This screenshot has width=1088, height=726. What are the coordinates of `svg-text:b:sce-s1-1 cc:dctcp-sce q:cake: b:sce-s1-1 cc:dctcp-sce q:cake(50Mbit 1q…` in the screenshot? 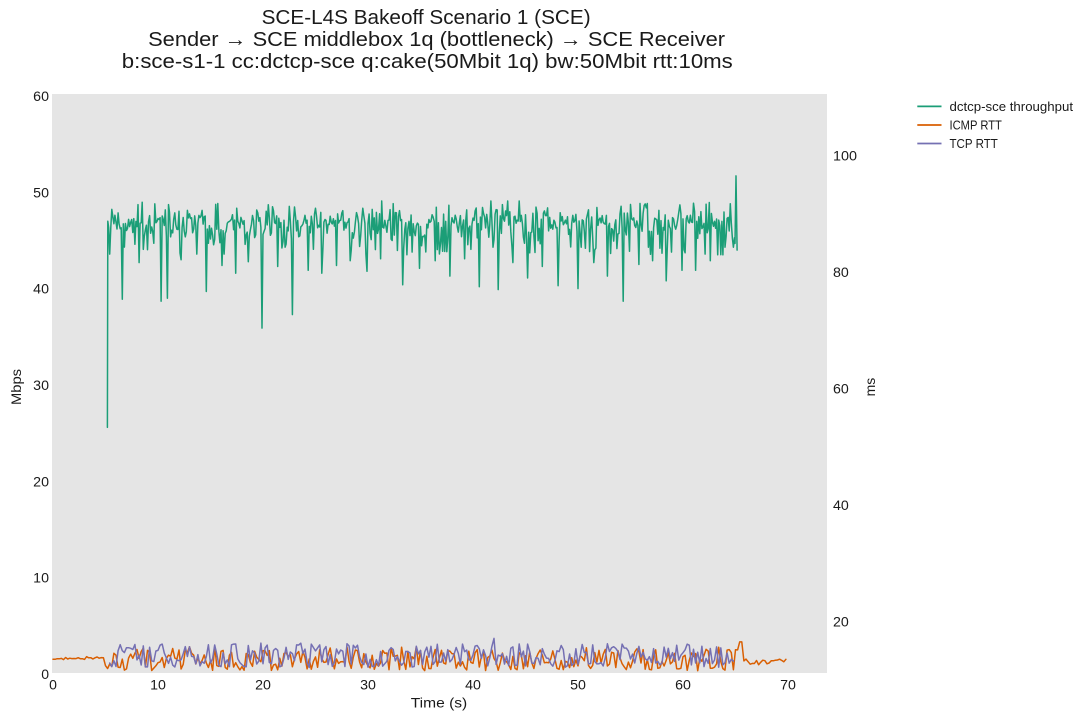 It's located at (427, 61).